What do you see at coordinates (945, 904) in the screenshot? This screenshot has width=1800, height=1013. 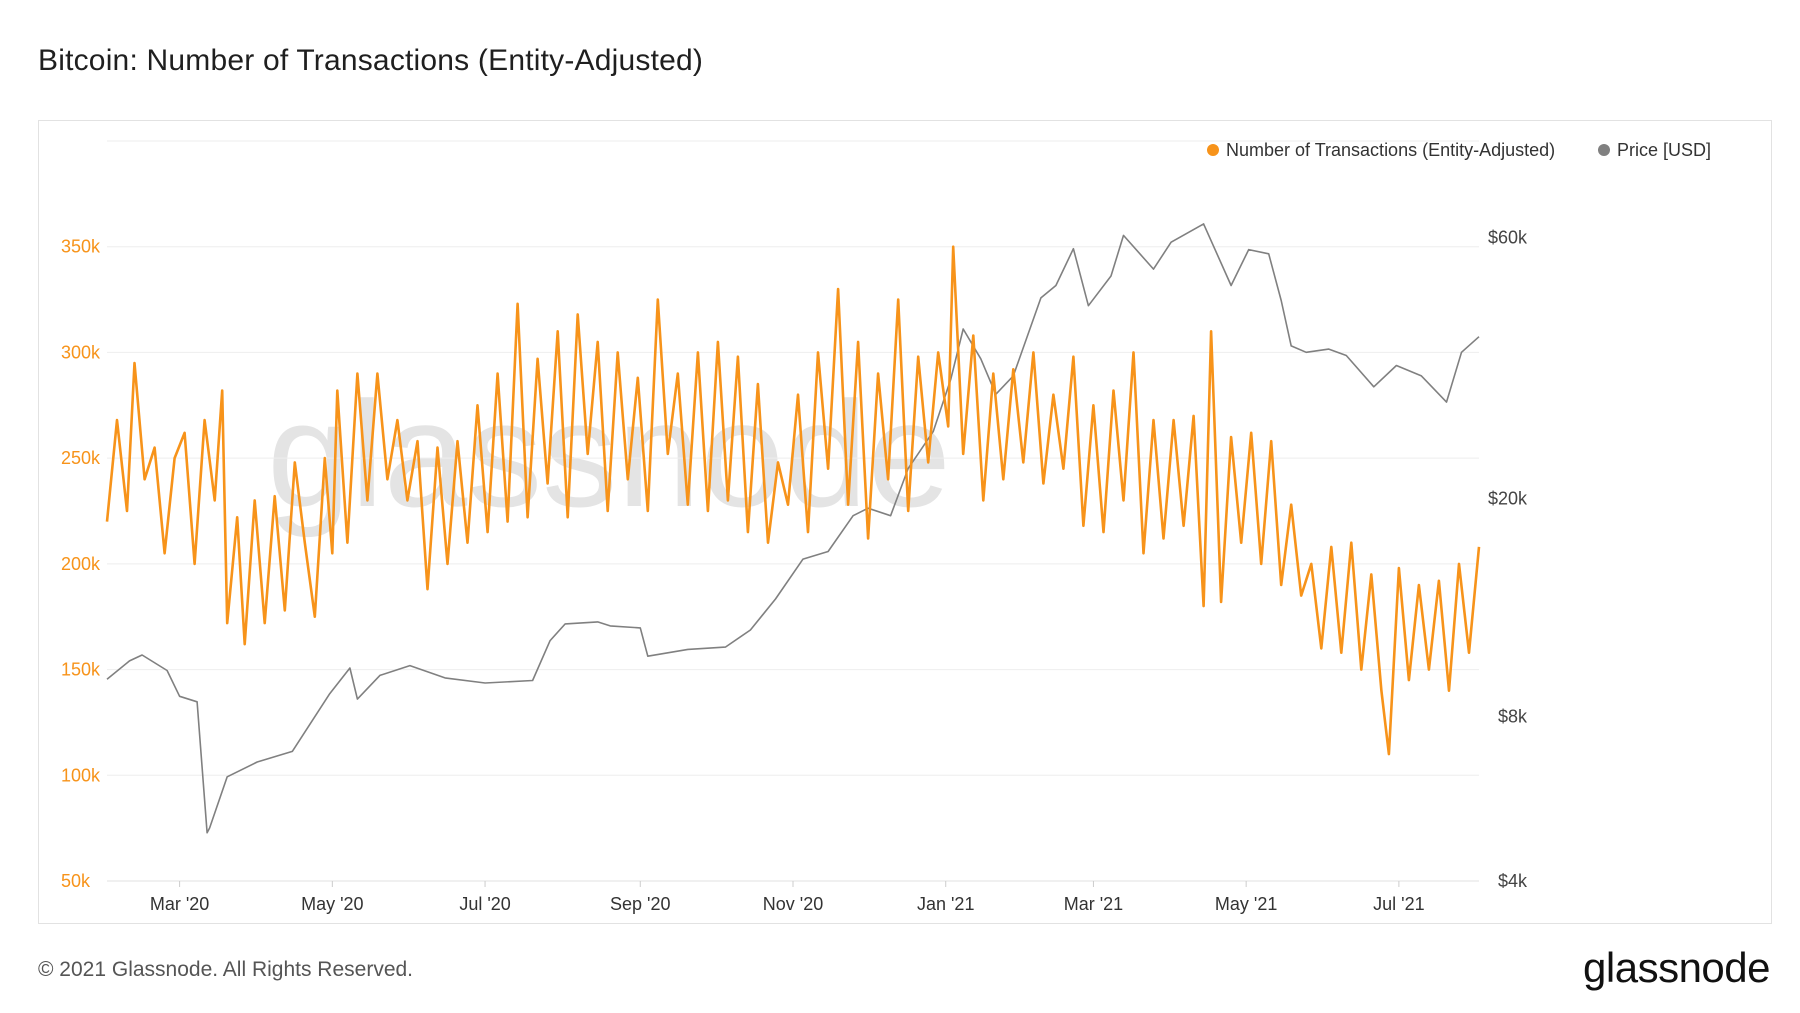 I see `x-tick-label: Jan '21` at bounding box center [945, 904].